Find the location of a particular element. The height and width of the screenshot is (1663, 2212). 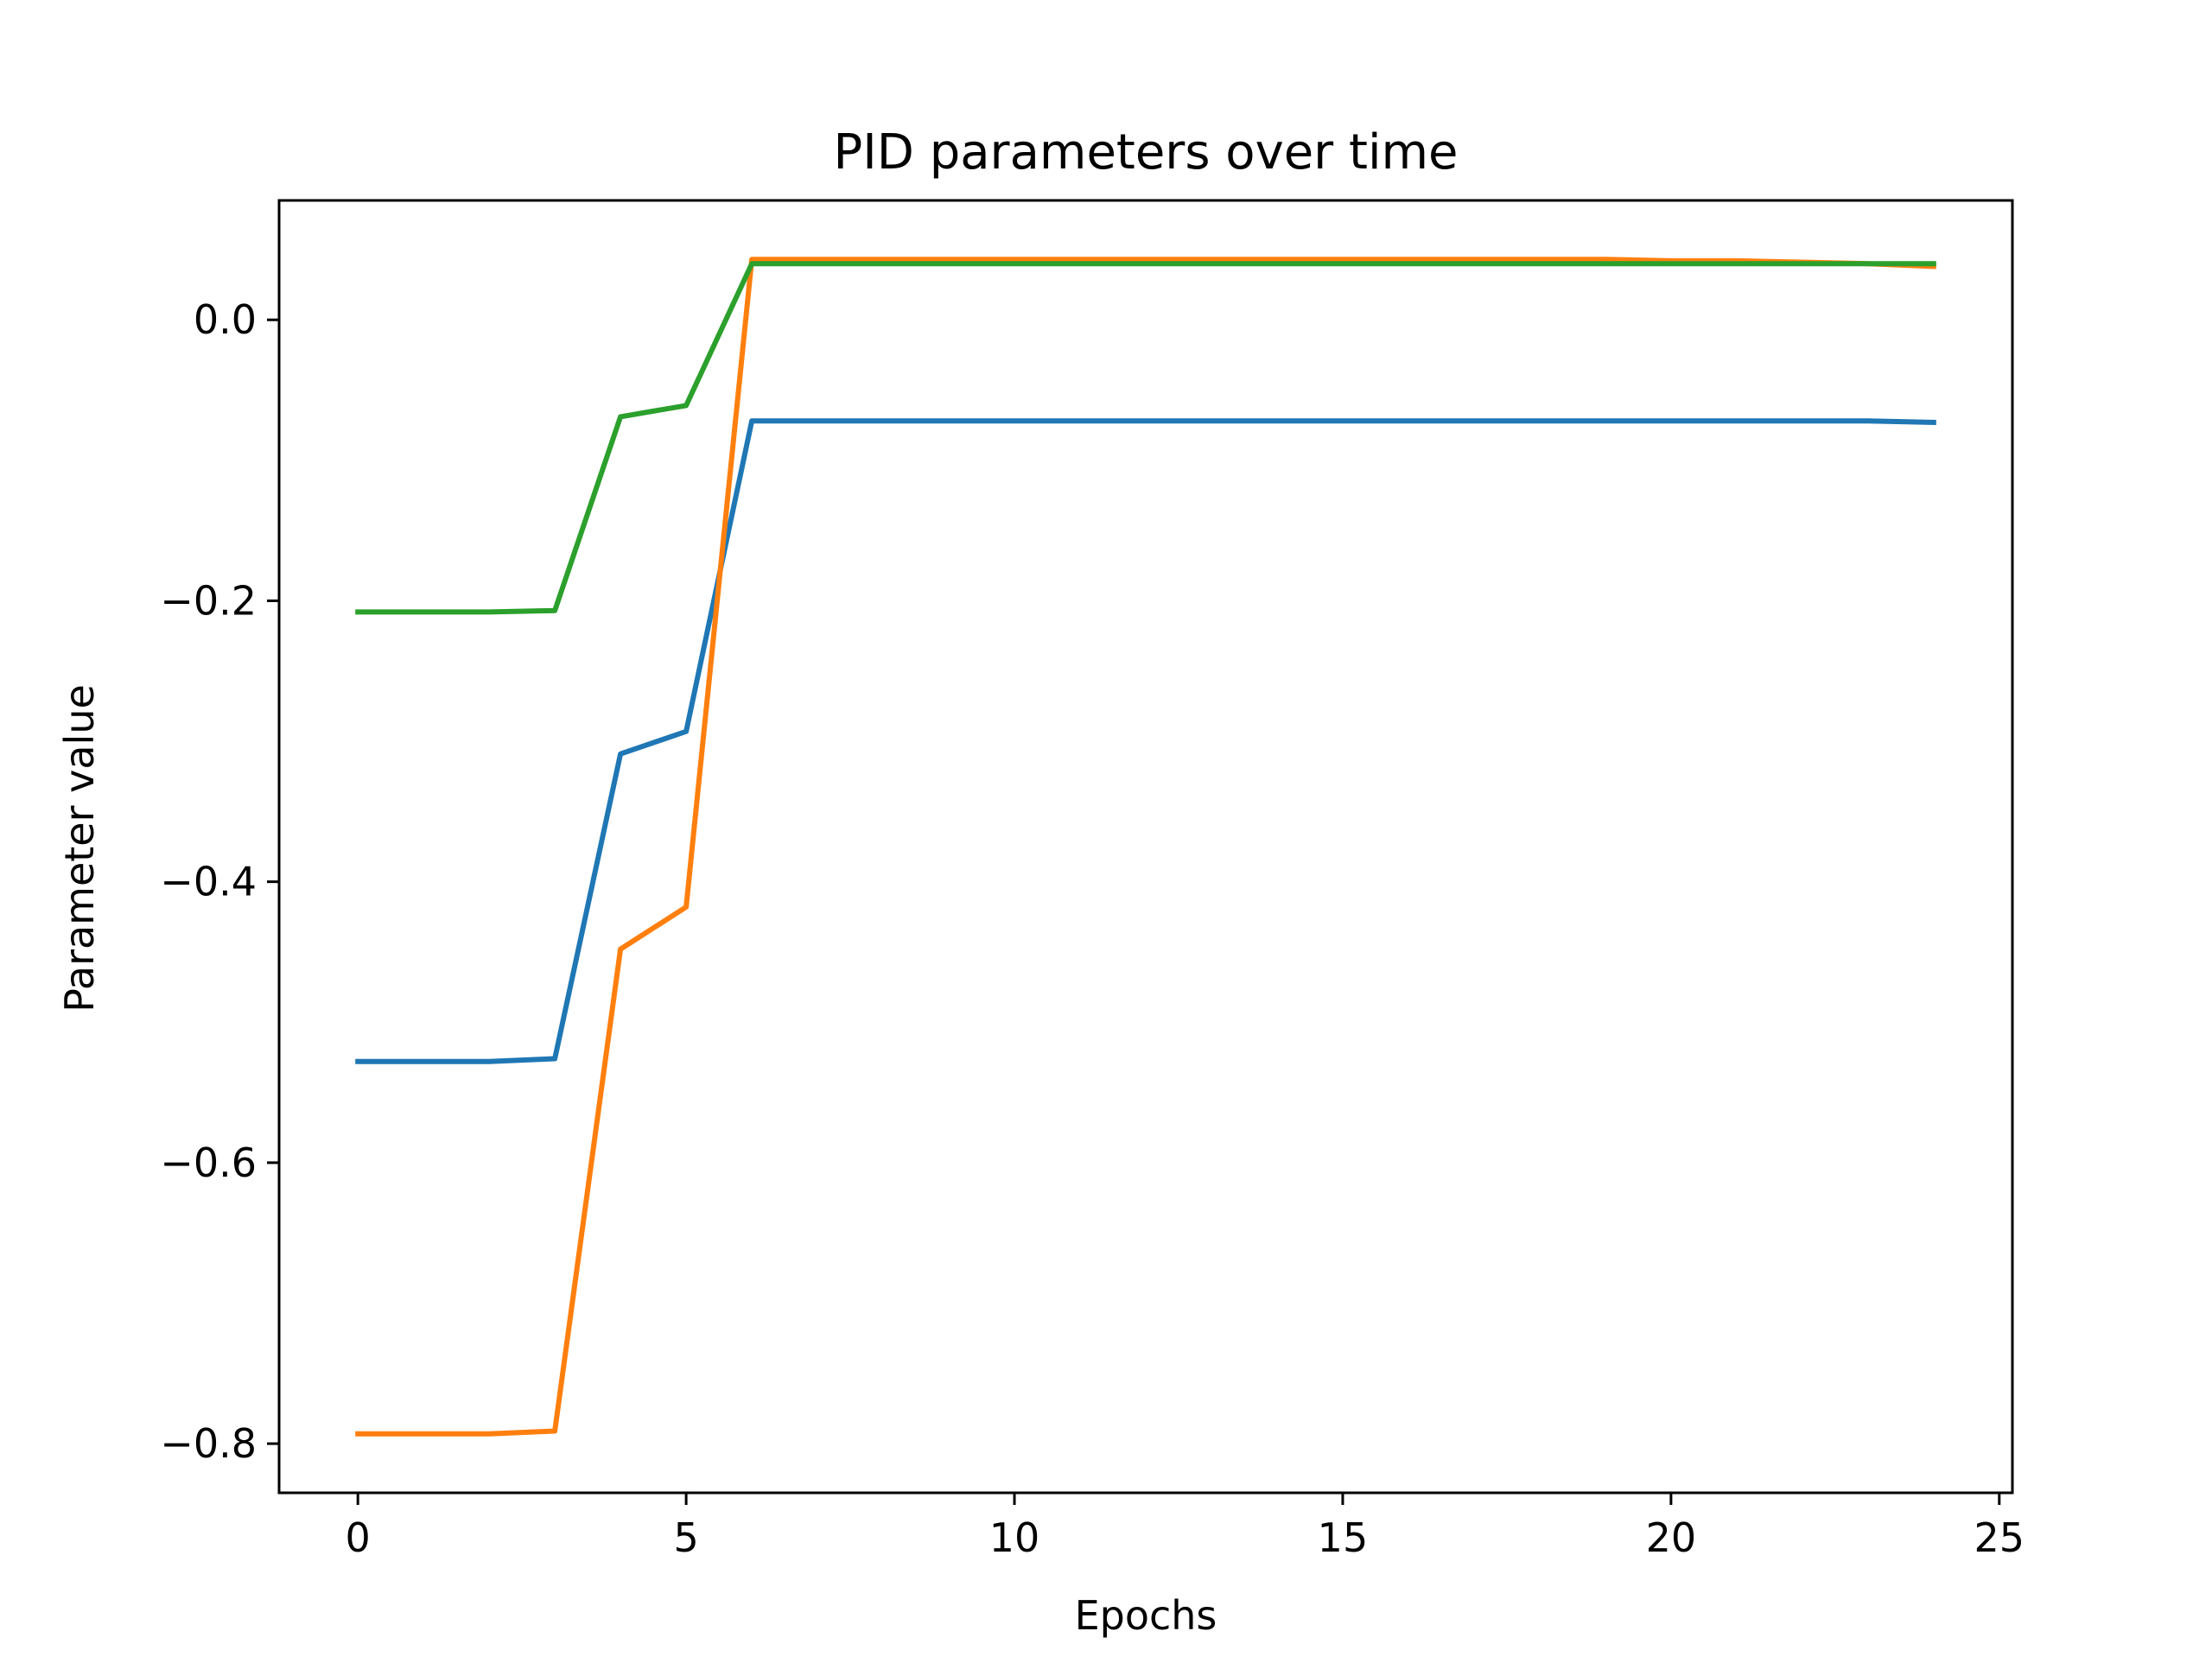

x-tick-label: 0 is located at coordinates (358, 1538).